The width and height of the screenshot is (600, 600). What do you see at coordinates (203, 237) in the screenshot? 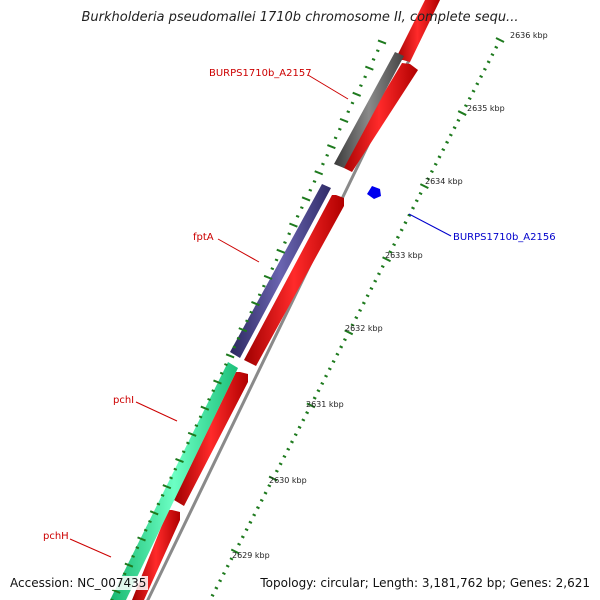
I see `gene-label-fpta: fptA` at bounding box center [203, 237].